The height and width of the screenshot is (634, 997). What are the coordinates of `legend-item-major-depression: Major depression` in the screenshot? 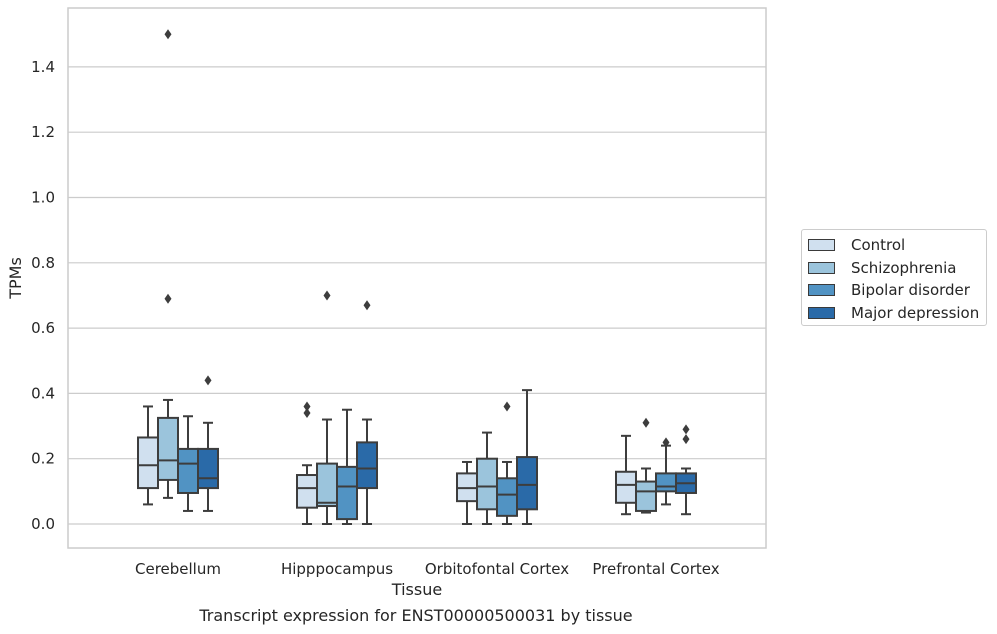 It's located at (893, 313).